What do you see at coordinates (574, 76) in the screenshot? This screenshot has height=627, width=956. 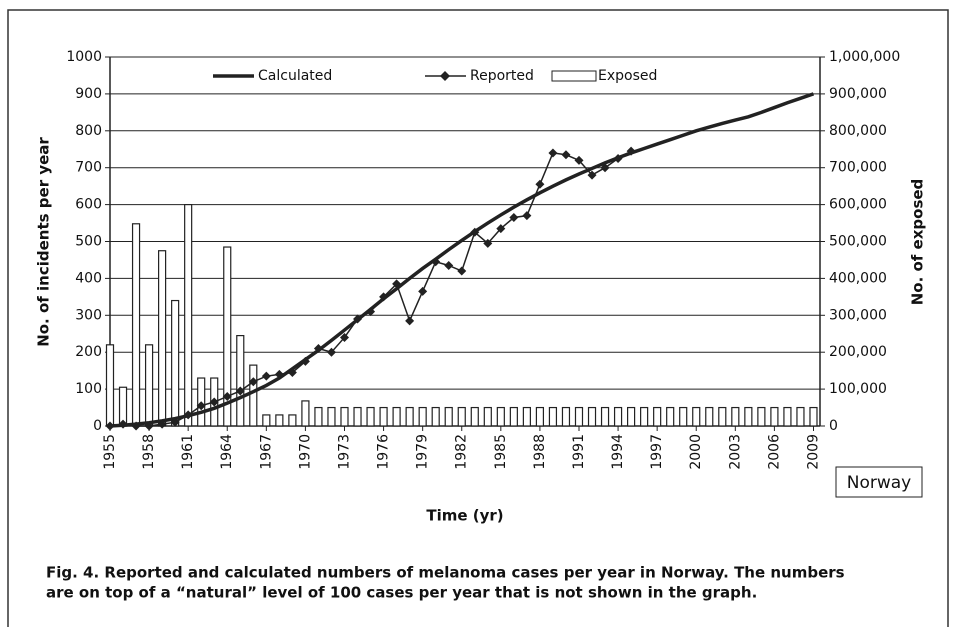 I see `legend-swatch` at bounding box center [574, 76].